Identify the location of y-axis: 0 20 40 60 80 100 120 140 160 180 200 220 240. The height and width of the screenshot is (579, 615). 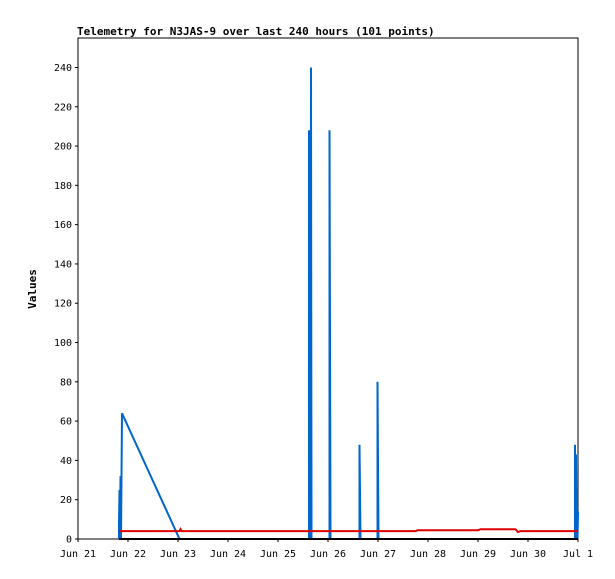
(66, 304).